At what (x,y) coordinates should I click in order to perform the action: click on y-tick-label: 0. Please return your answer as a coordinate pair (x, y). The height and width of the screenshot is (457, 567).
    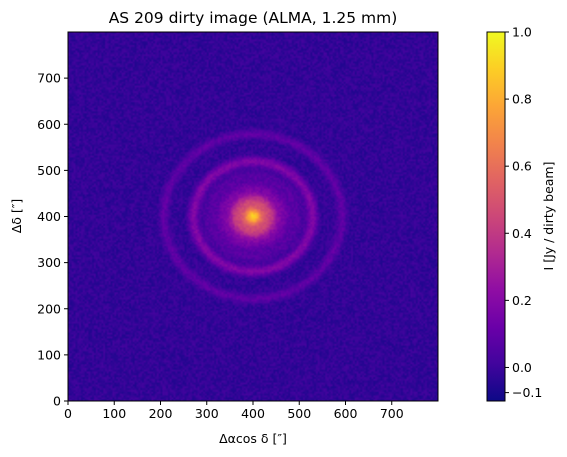
    Looking at the image, I should click on (57, 401).